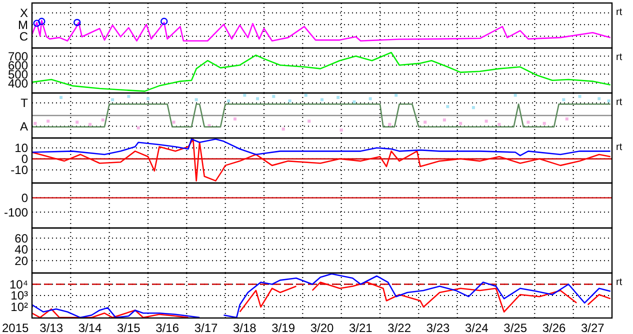  I want to click on x-tick-label: 3/23, so click(438, 327).